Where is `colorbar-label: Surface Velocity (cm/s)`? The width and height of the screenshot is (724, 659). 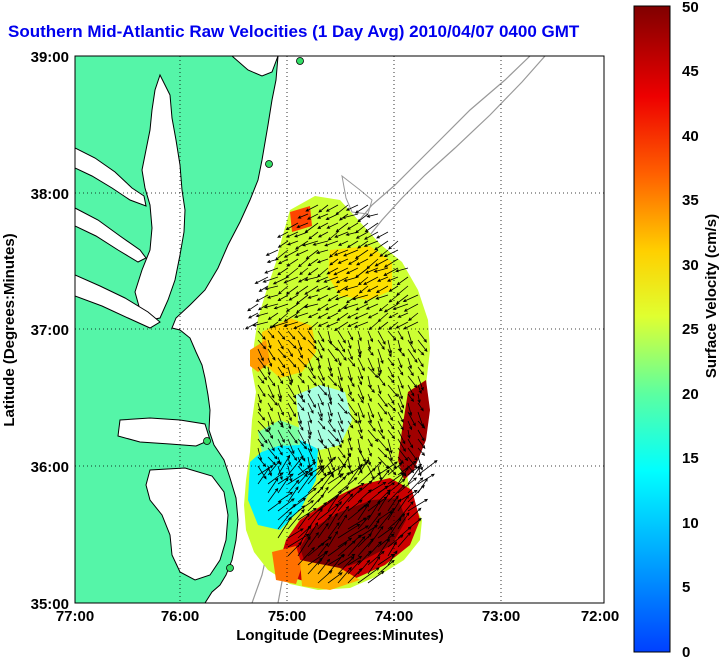 colorbar-label: Surface Velocity (cm/s) is located at coordinates (711, 296).